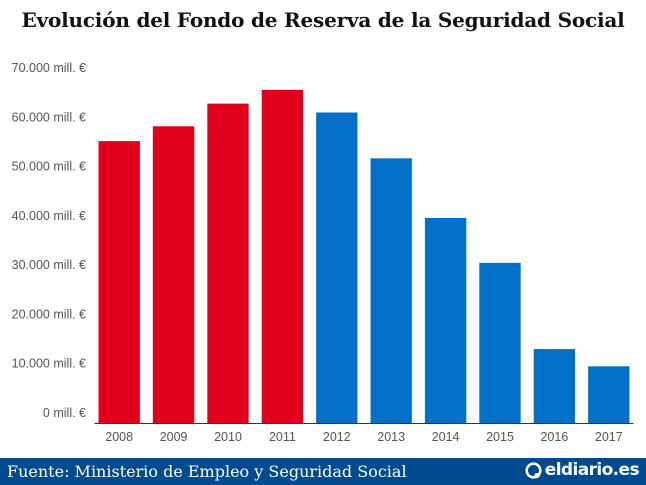 This screenshot has width=646, height=485. I want to click on bar-2010, so click(228, 263).